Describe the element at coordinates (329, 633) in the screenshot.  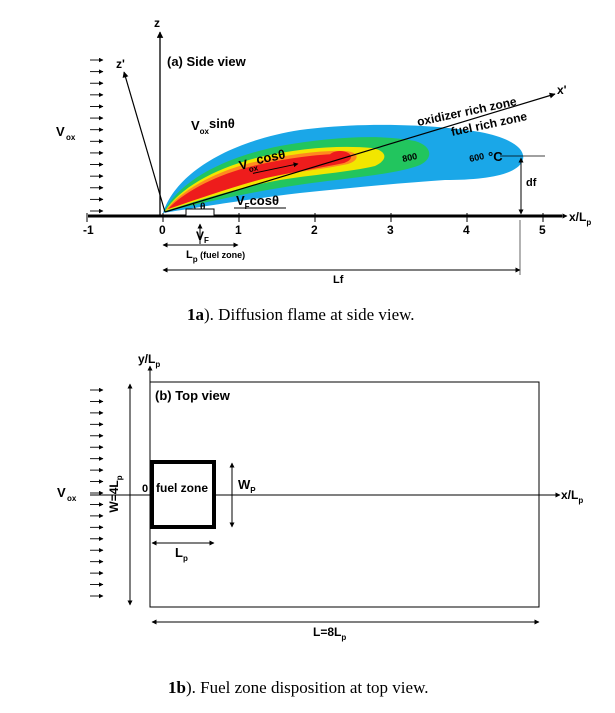
I see `l-label: L=8Lp` at that location.